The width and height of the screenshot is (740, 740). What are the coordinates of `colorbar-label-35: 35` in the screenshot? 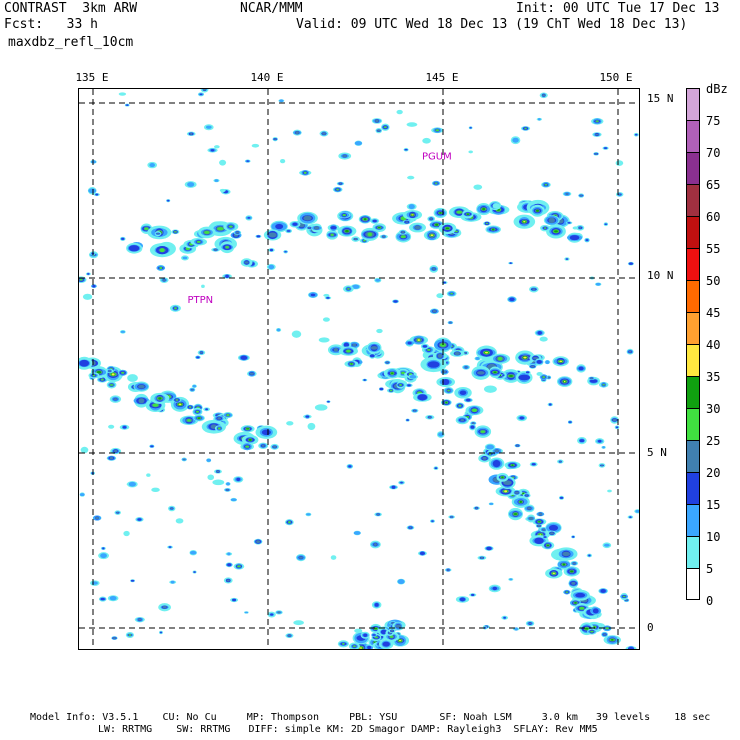 It's located at (713, 377).